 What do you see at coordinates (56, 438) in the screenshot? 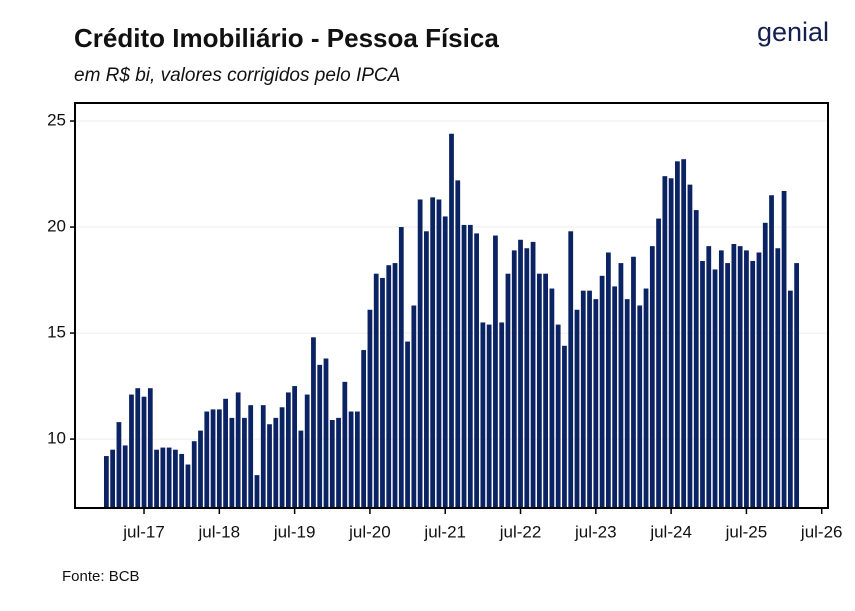
I see `y-tick-label: 10` at bounding box center [56, 438].